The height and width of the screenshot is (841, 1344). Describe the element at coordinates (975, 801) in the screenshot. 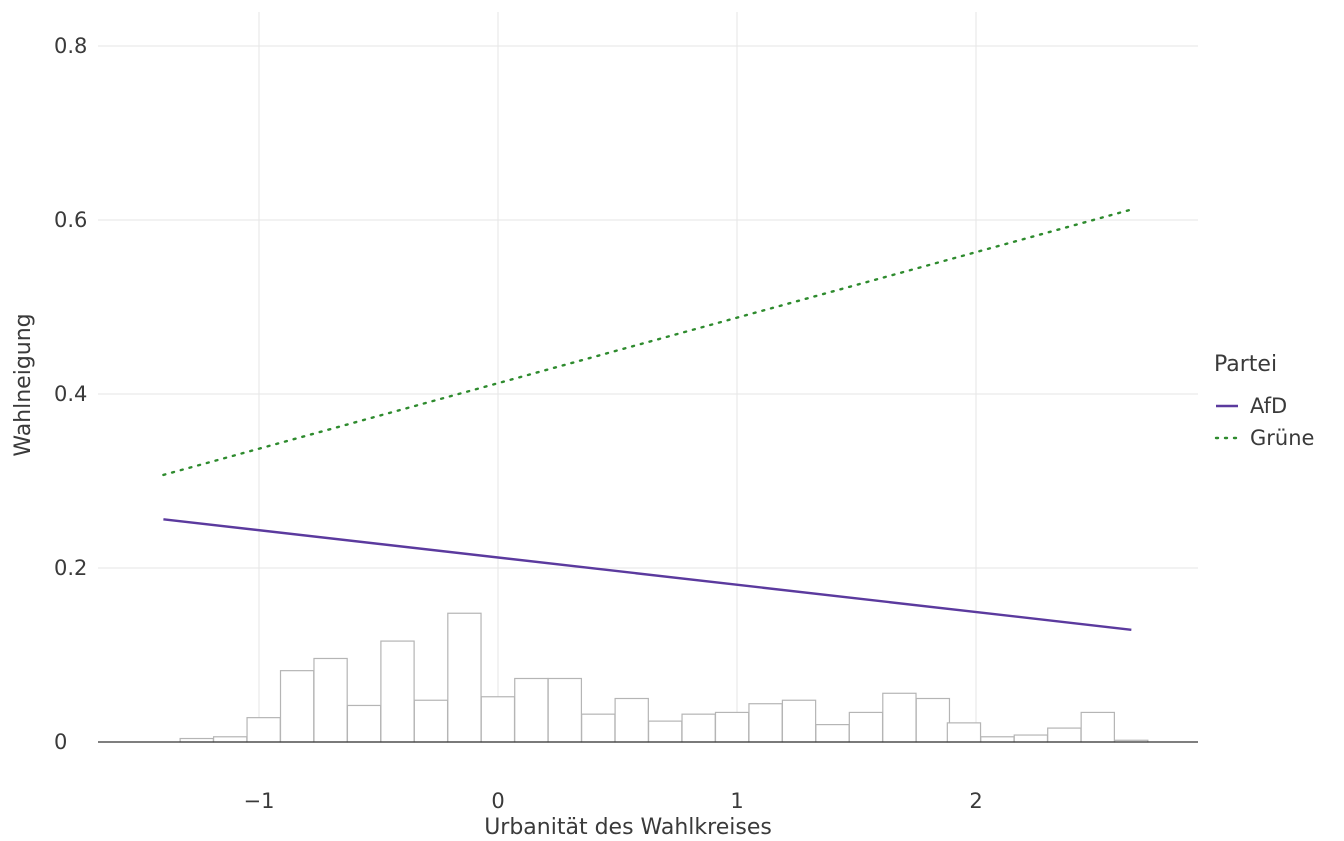

I see `x-tick-label: 2` at that location.